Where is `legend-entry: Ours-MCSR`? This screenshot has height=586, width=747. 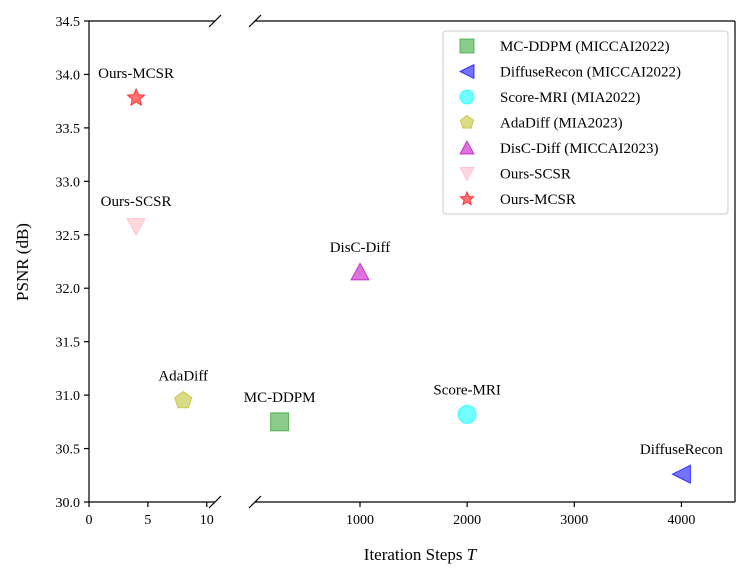 legend-entry: Ours-MCSR is located at coordinates (538, 200).